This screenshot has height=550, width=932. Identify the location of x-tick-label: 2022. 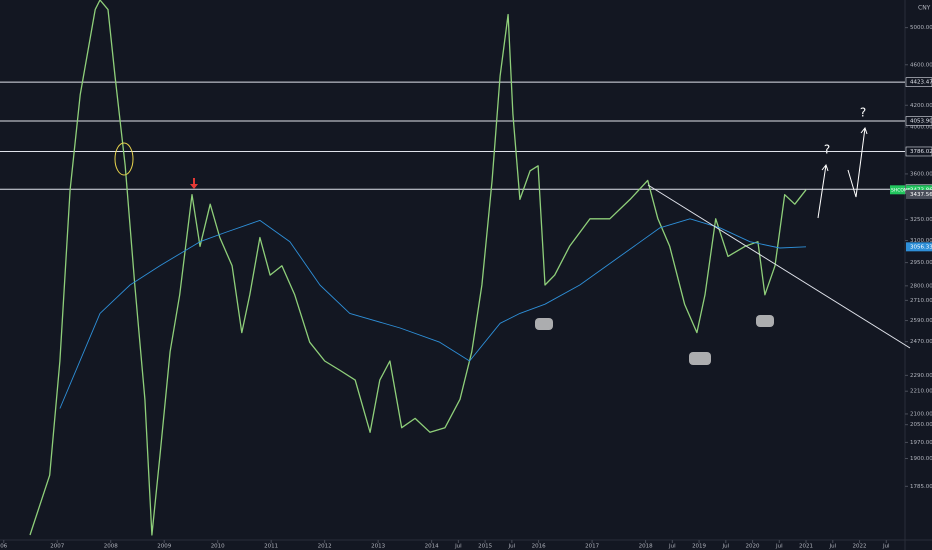
(860, 547).